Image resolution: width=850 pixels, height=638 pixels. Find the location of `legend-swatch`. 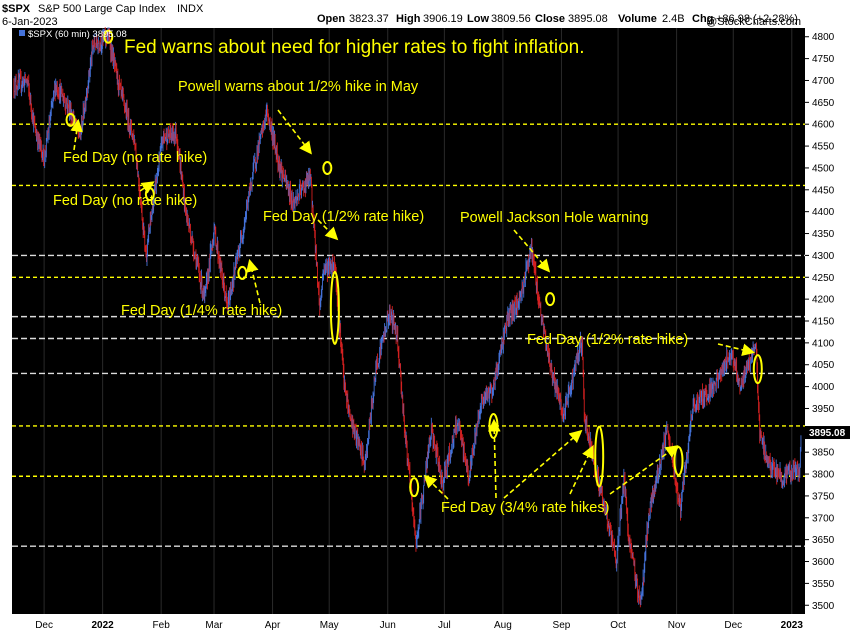

legend-swatch is located at coordinates (22, 33).